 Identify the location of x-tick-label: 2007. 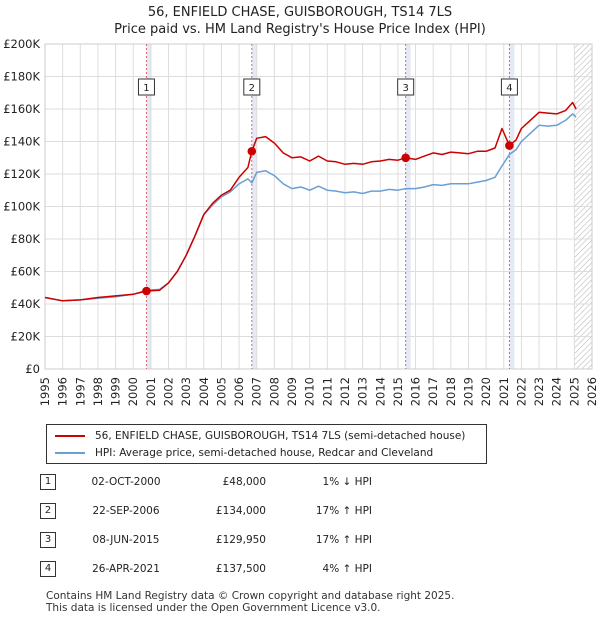
(257, 391).